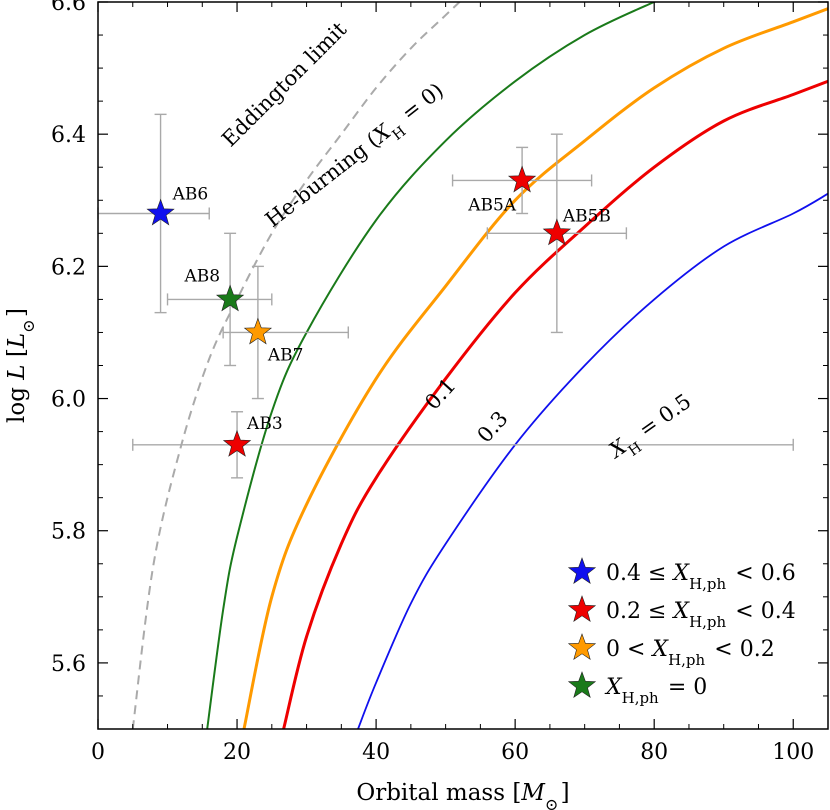 The width and height of the screenshot is (830, 810). What do you see at coordinates (440, 393) in the screenshot?
I see `curve-label-2: 0.1` at bounding box center [440, 393].